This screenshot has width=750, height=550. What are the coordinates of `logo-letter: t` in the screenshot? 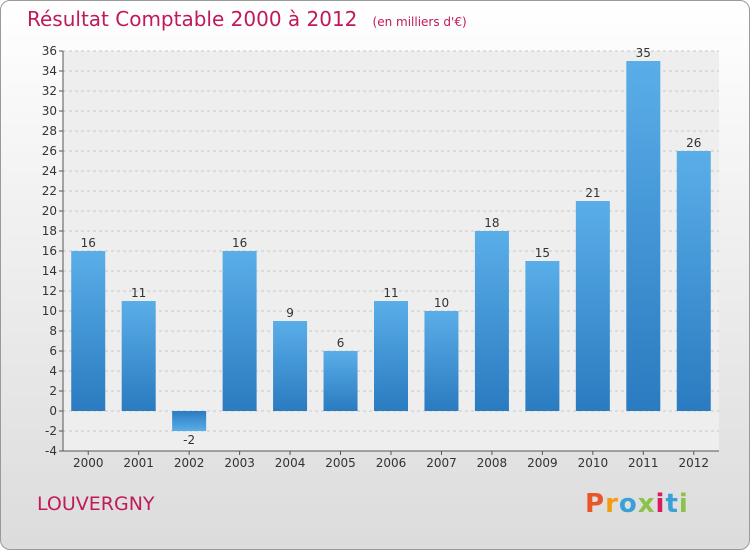 It's located at (672, 504).